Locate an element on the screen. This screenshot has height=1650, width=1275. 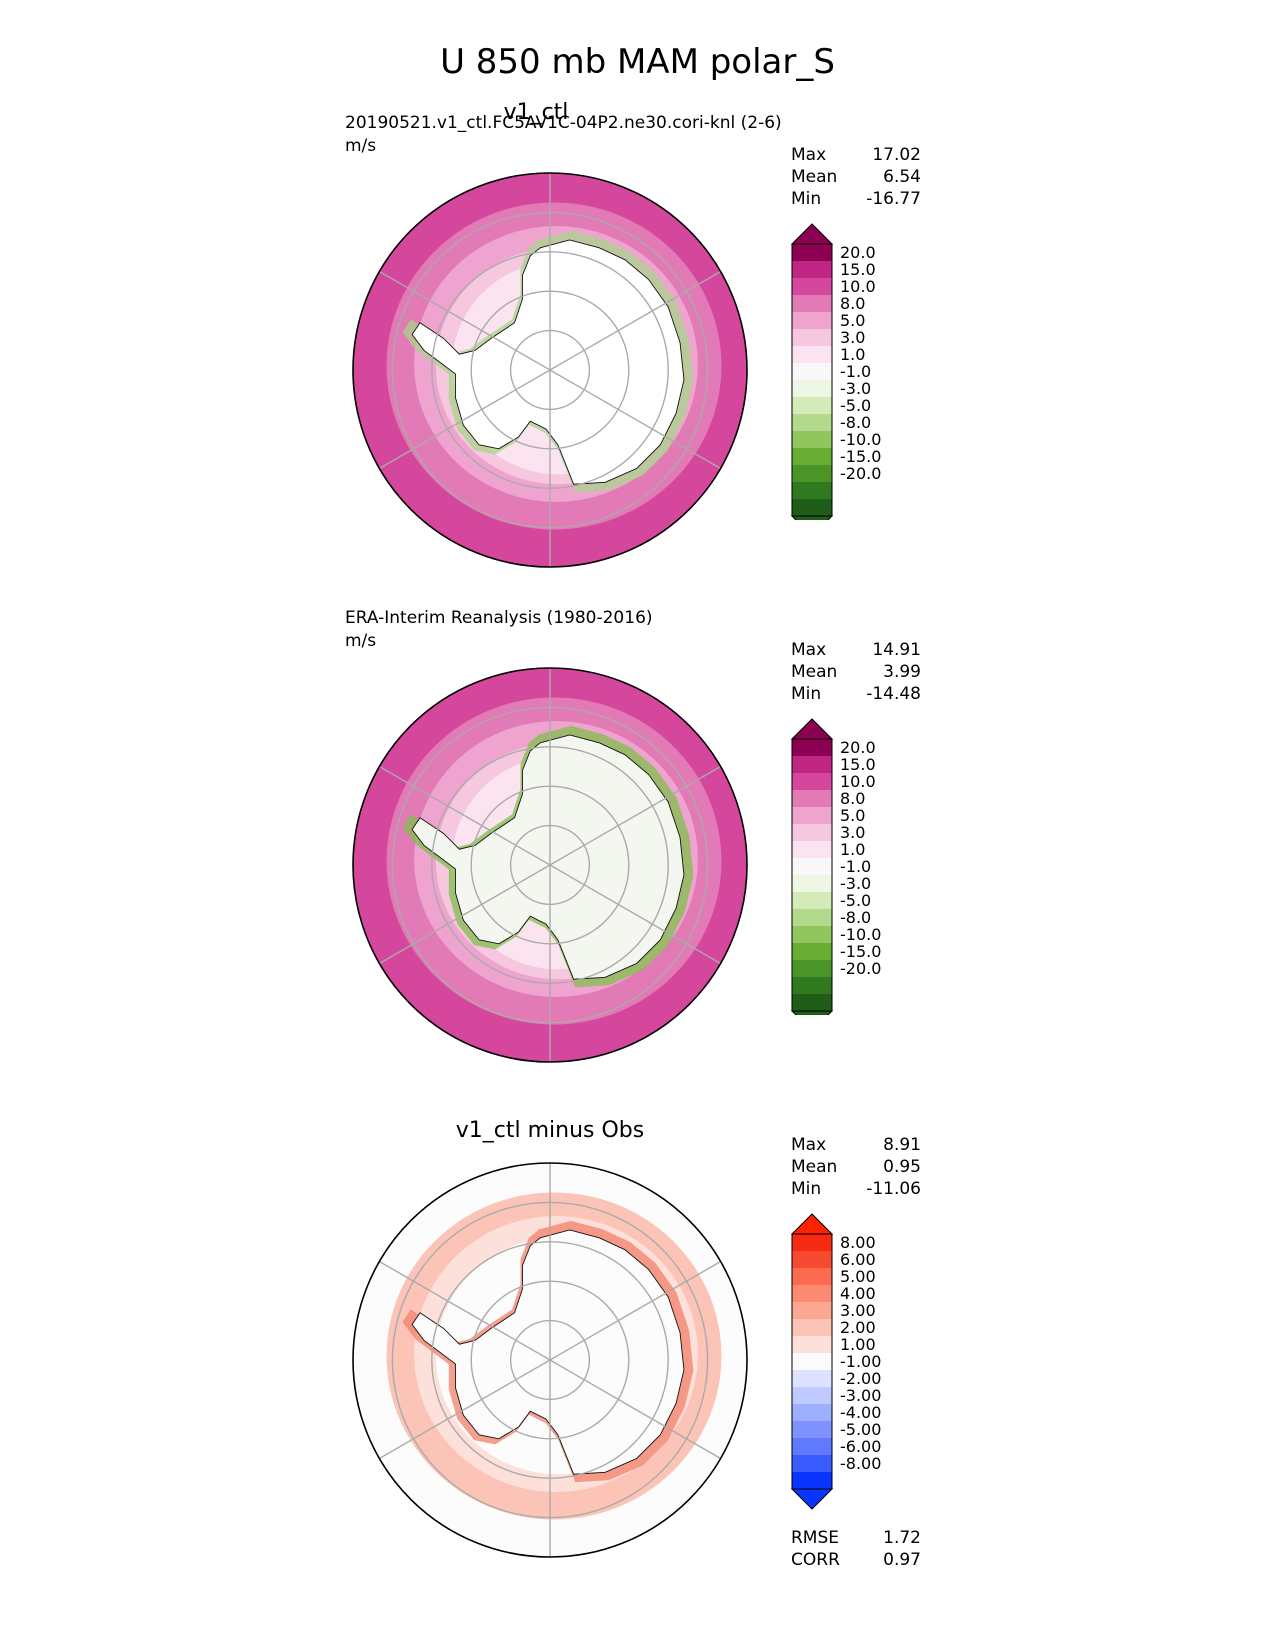
panel-3-colorbar is located at coordinates (812, 1361).